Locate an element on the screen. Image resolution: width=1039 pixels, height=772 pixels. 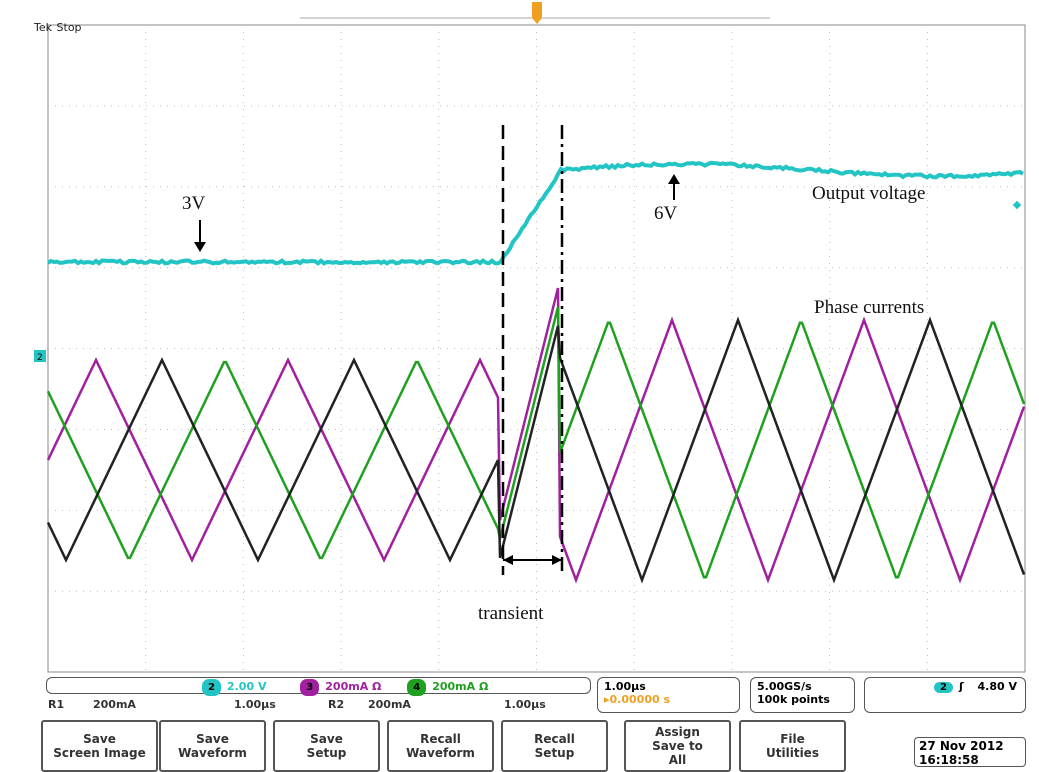
recall-setup-button: Recall Setup is located at coordinates (554, 746).